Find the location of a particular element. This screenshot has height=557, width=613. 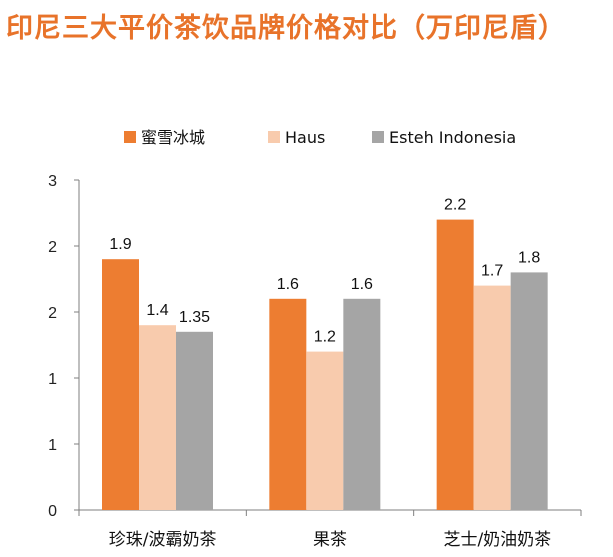

data-label-1-2: 1.6 is located at coordinates (288, 284).